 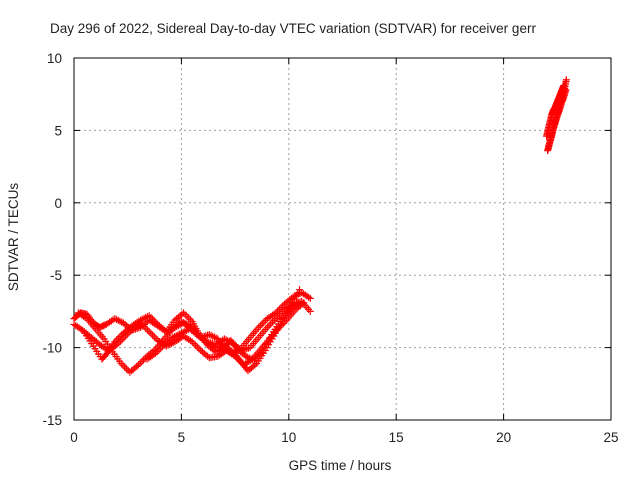 What do you see at coordinates (52, 239) in the screenshot?
I see `y-tick-labels: -15 -10 -5 0 5 10` at bounding box center [52, 239].